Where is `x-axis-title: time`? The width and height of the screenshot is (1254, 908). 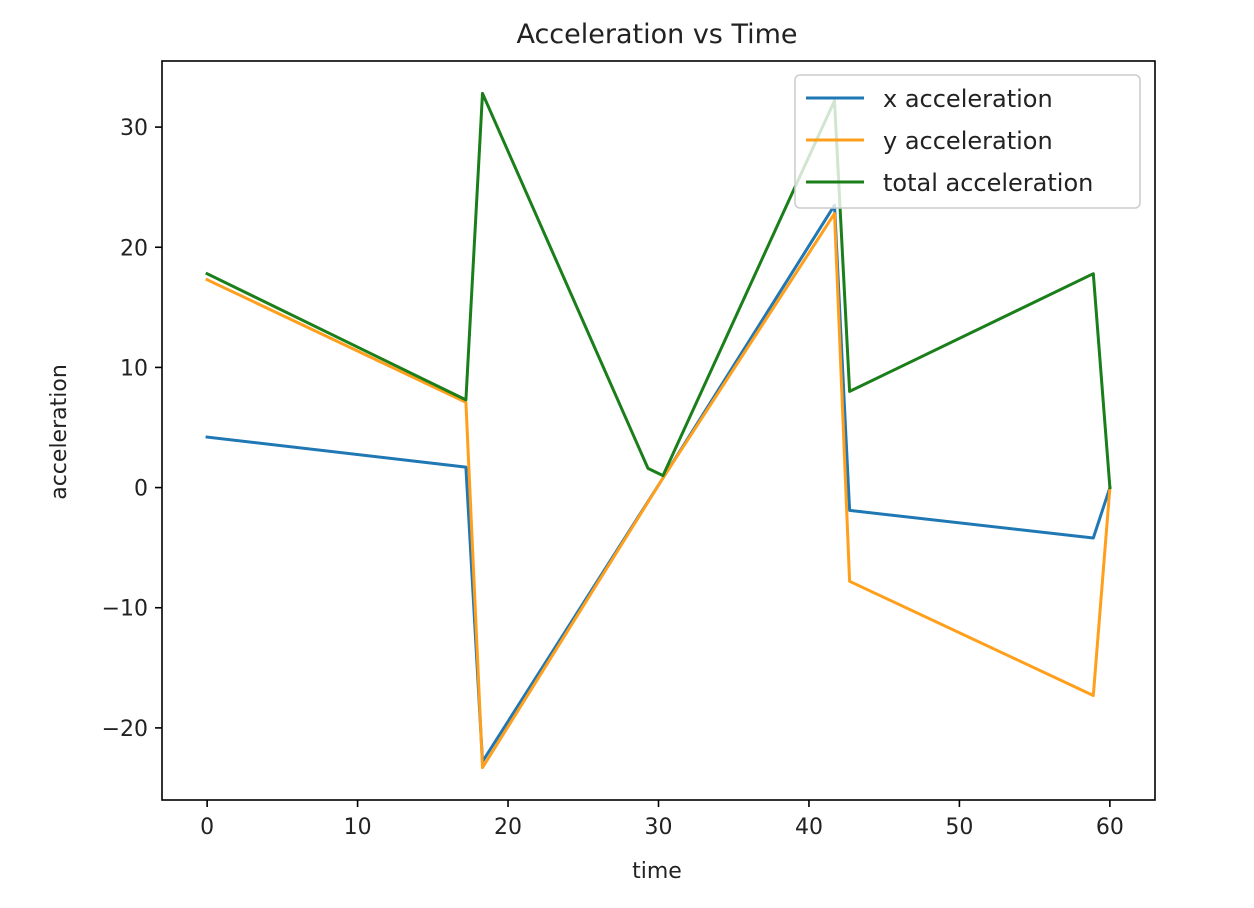 x-axis-title: time is located at coordinates (657, 871).